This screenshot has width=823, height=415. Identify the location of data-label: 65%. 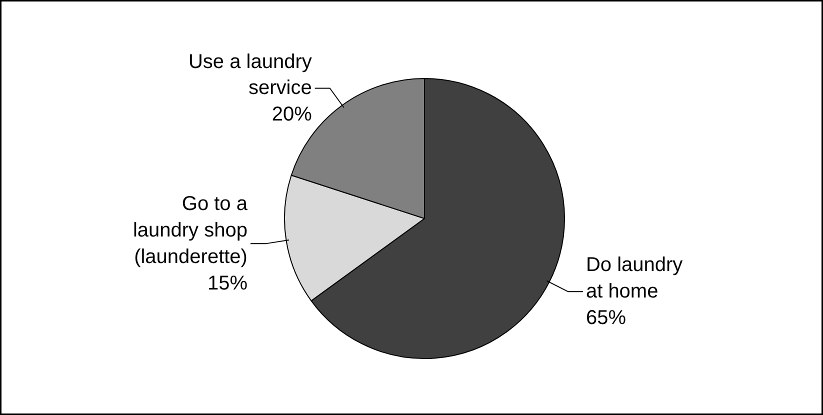
(606, 317).